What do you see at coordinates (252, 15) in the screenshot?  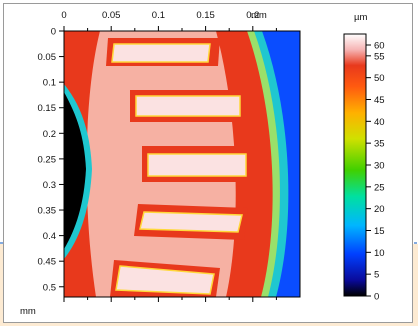 I see `x-tick-label: 0.2` at bounding box center [252, 15].